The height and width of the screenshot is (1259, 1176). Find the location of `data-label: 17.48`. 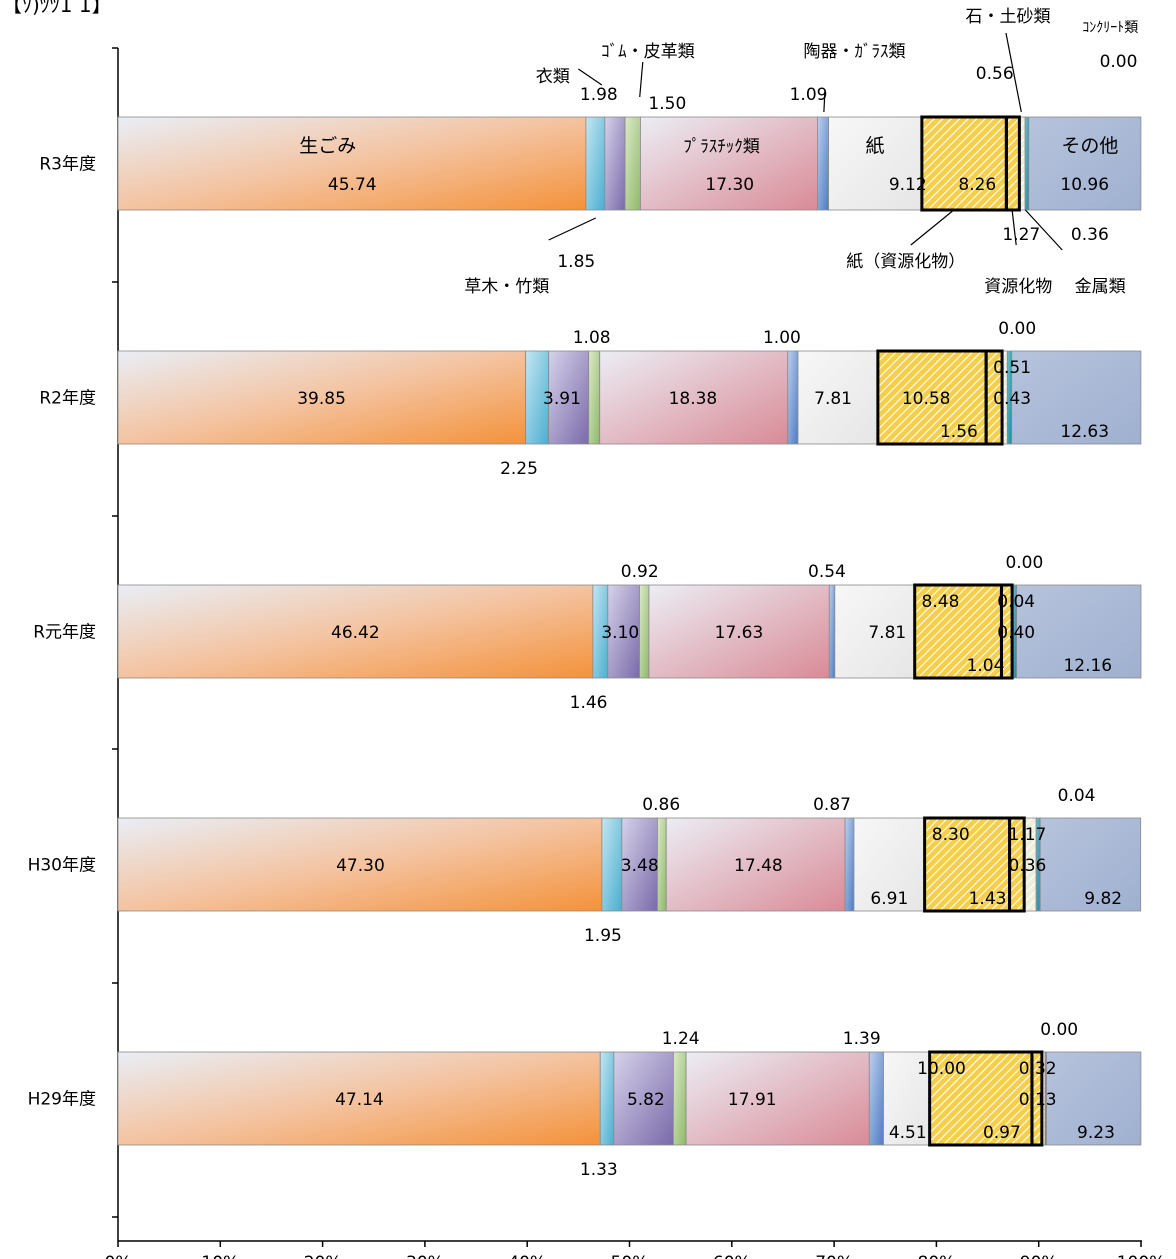

data-label: 17.48 is located at coordinates (758, 866).